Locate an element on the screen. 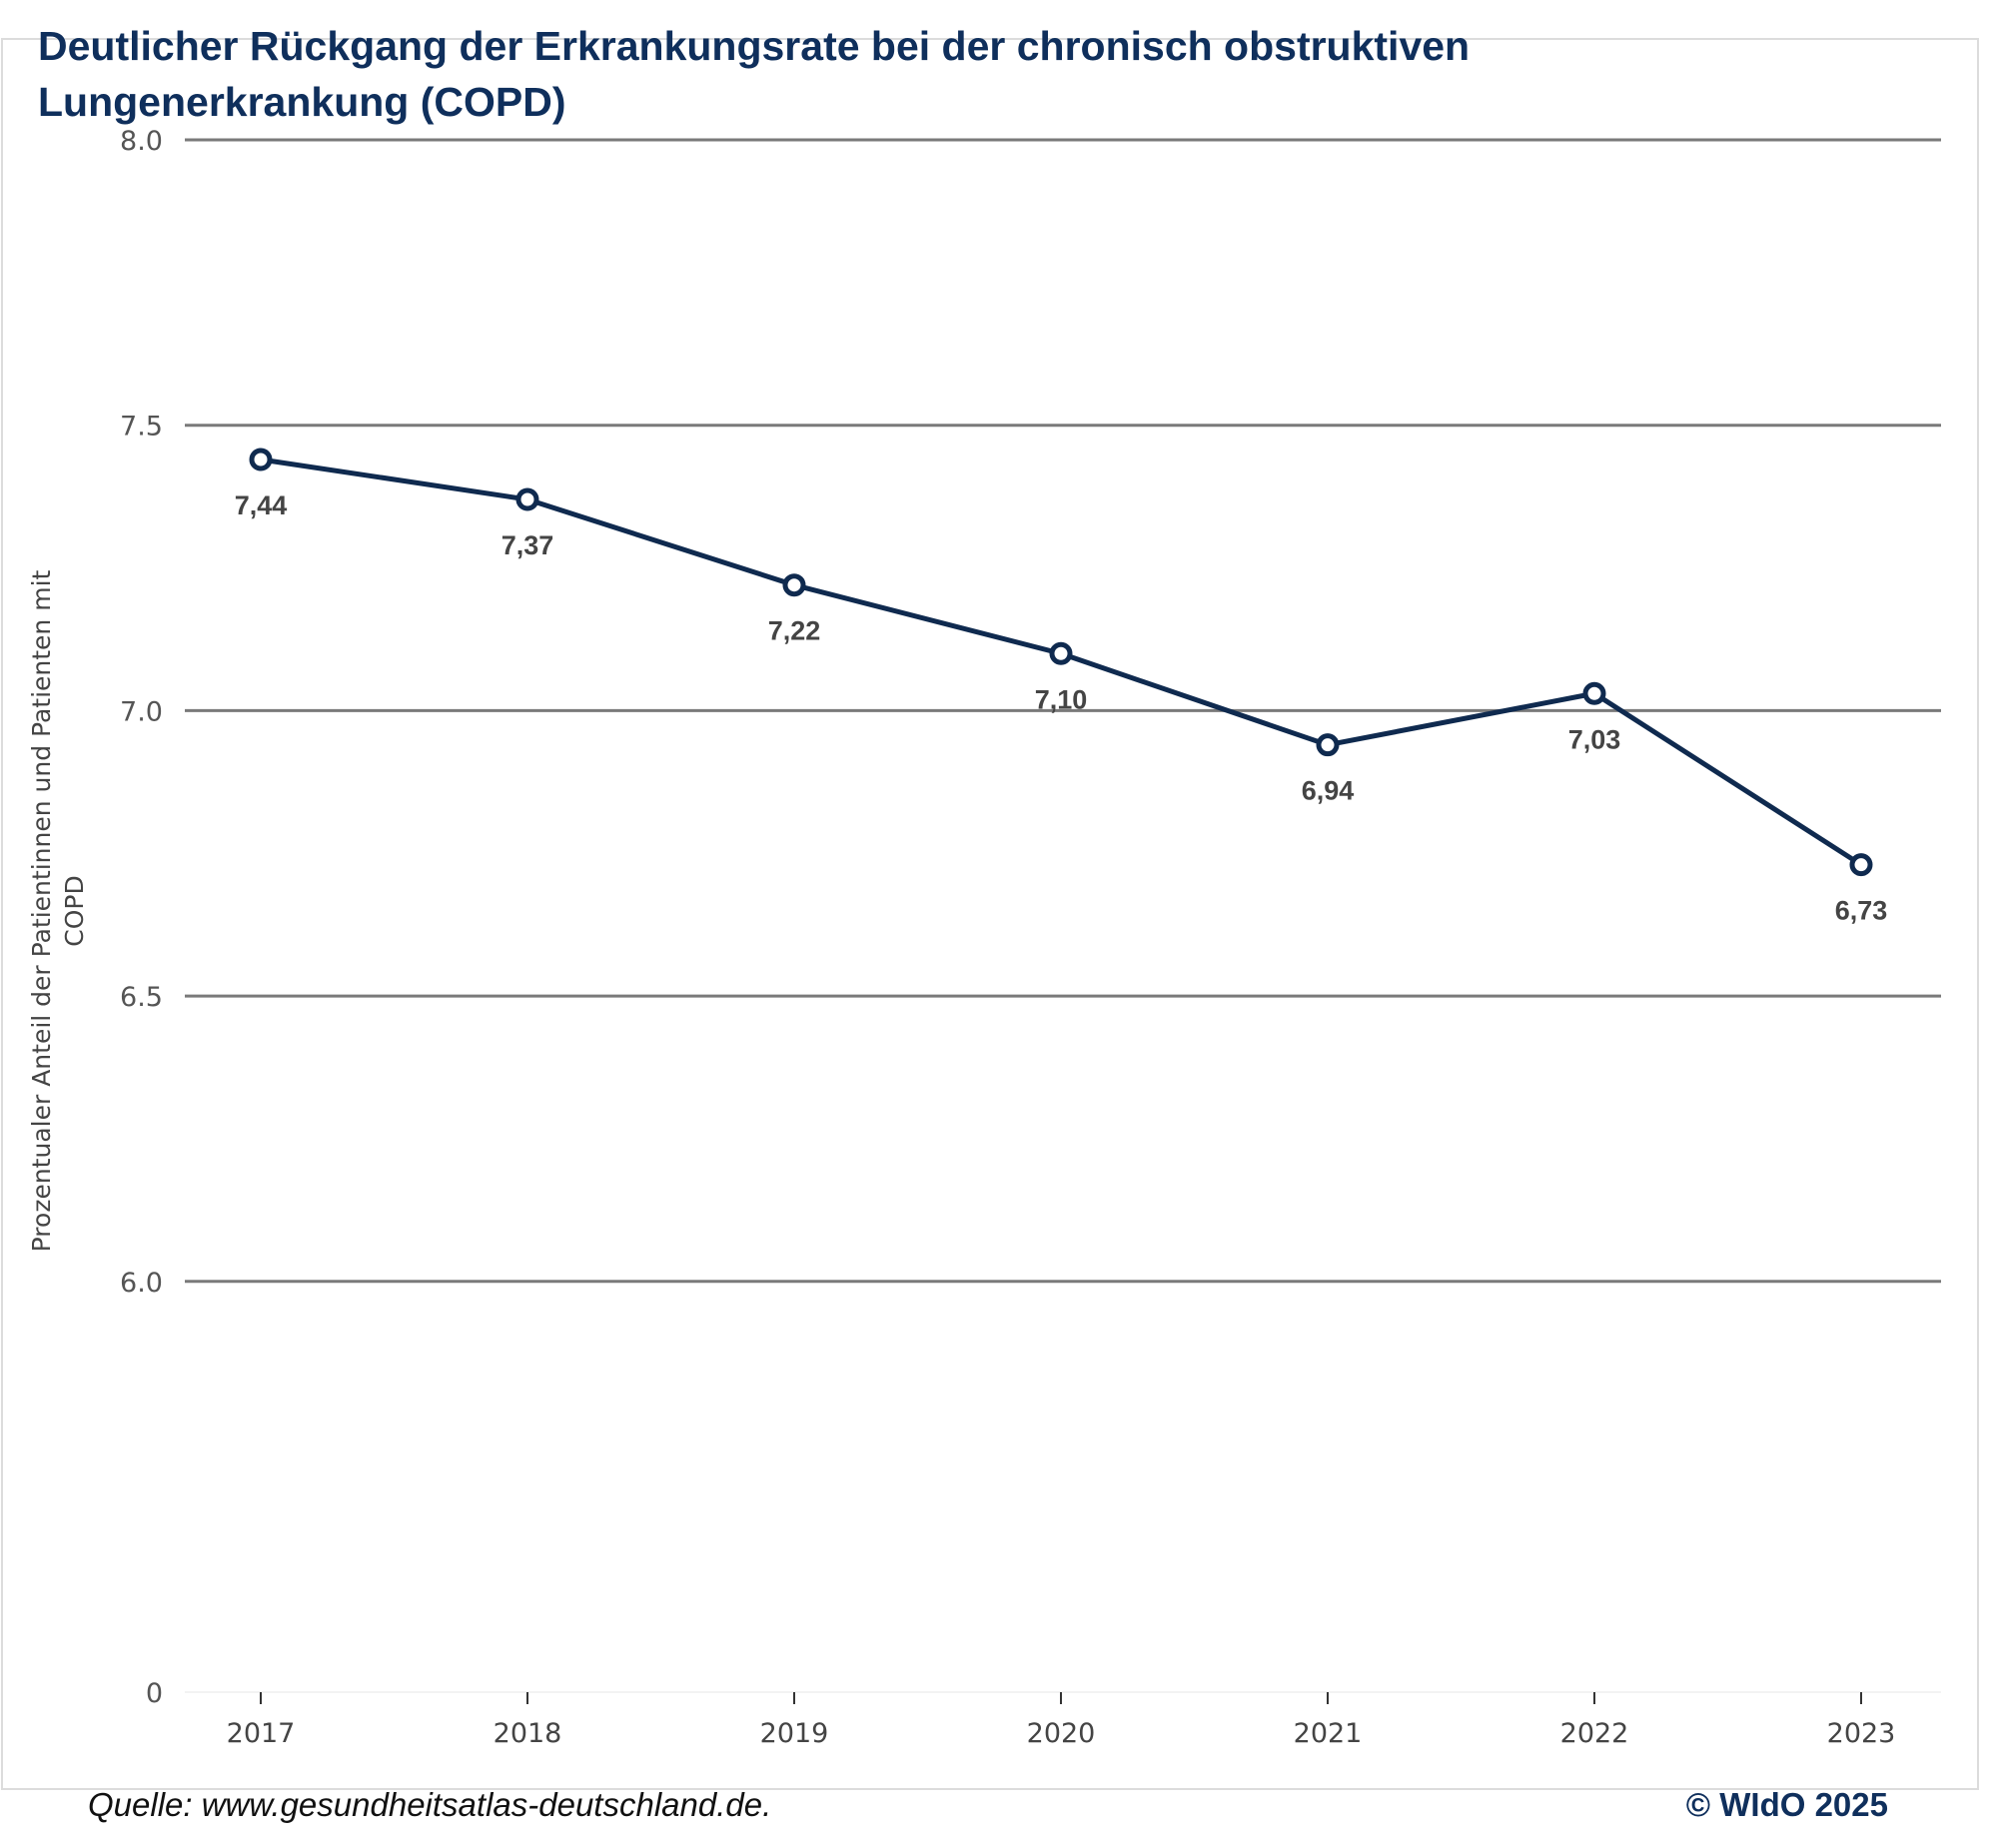  data-label: 7,37 is located at coordinates (527, 545).